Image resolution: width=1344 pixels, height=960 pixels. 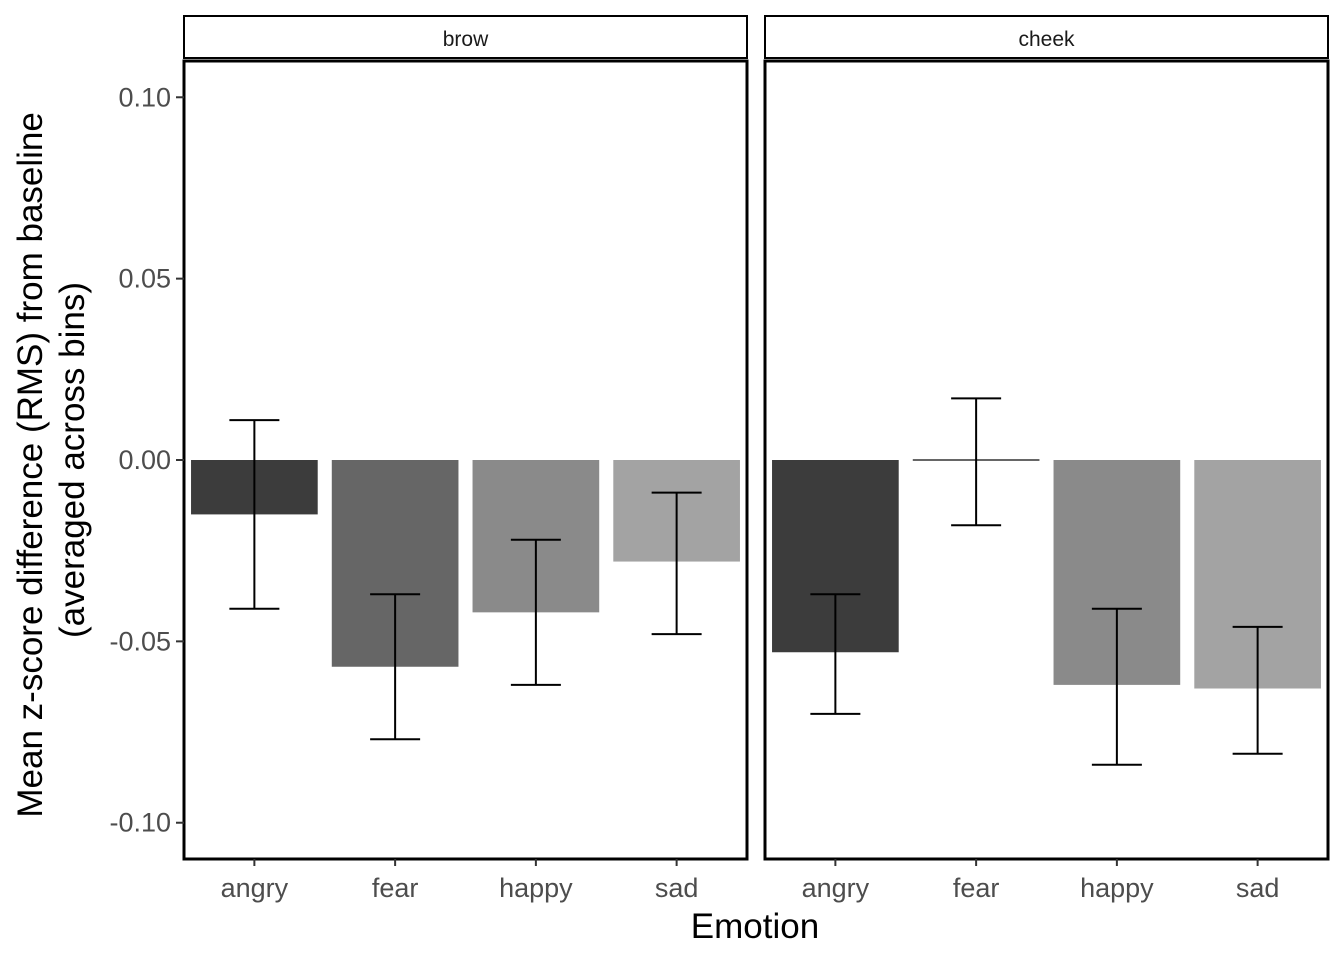 I want to click on y-axis-title-line-2: (averaged across bins), so click(x=72, y=460).